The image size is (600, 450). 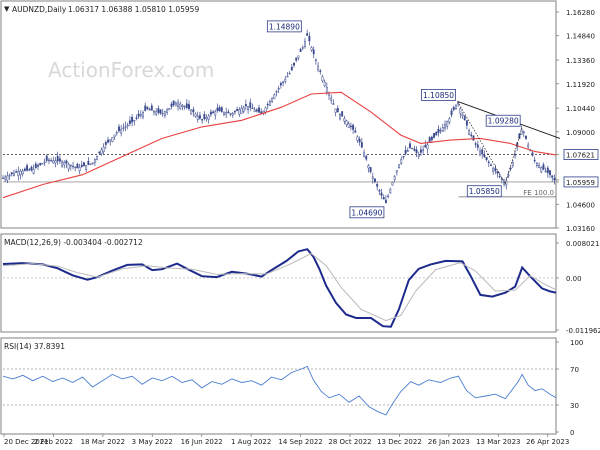 What do you see at coordinates (580, 229) in the screenshot?
I see `price-tick-label: 1.03160` at bounding box center [580, 229].